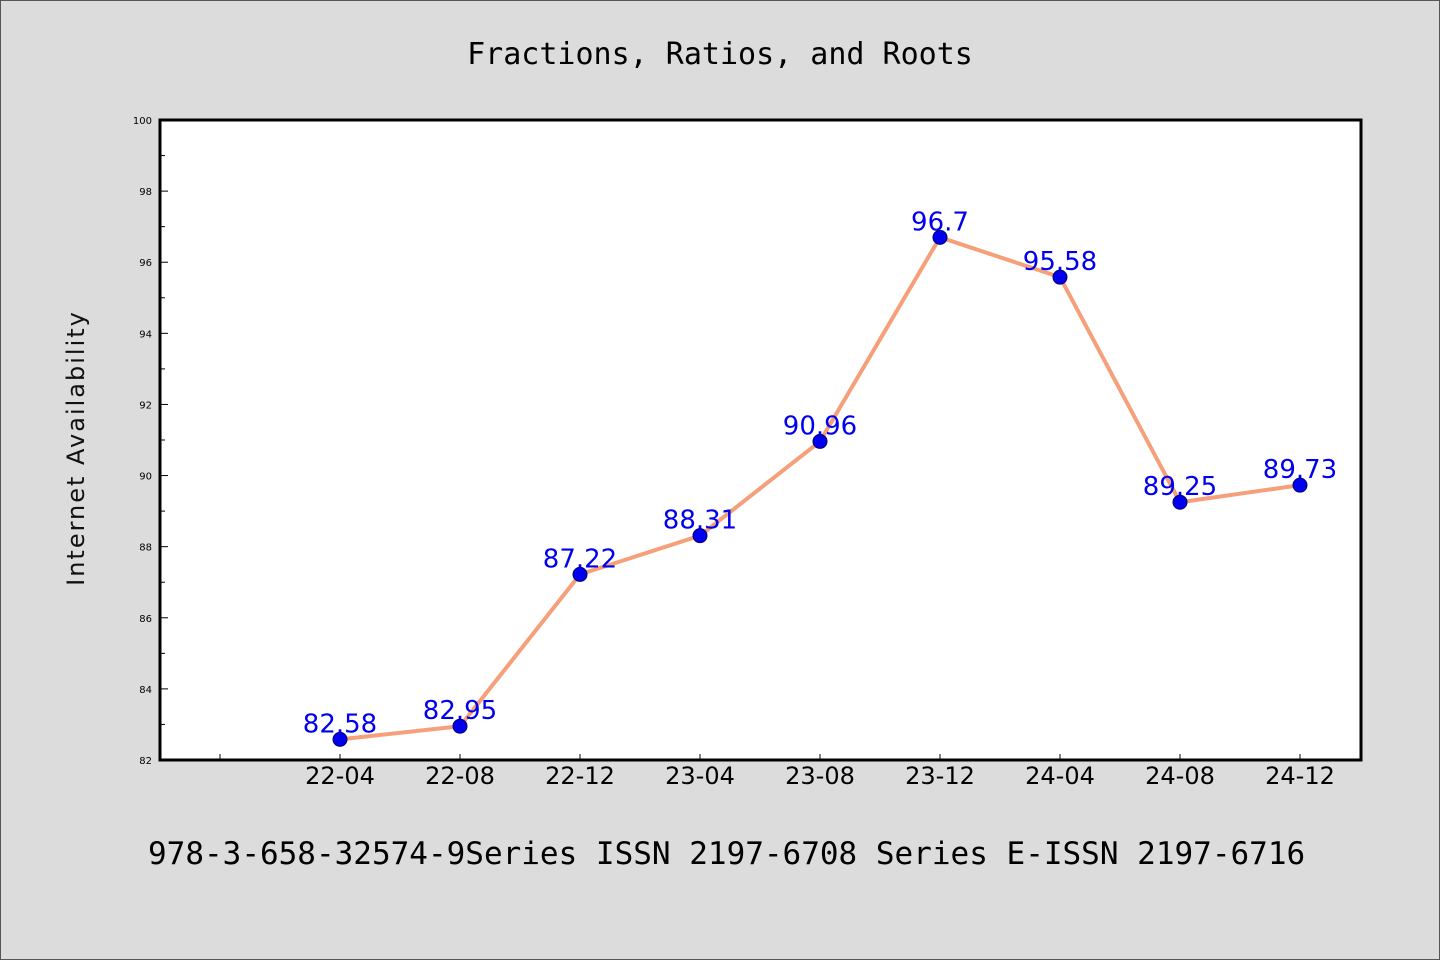 This screenshot has height=960, width=1440. I want to click on data-label: 82.58, so click(340, 724).